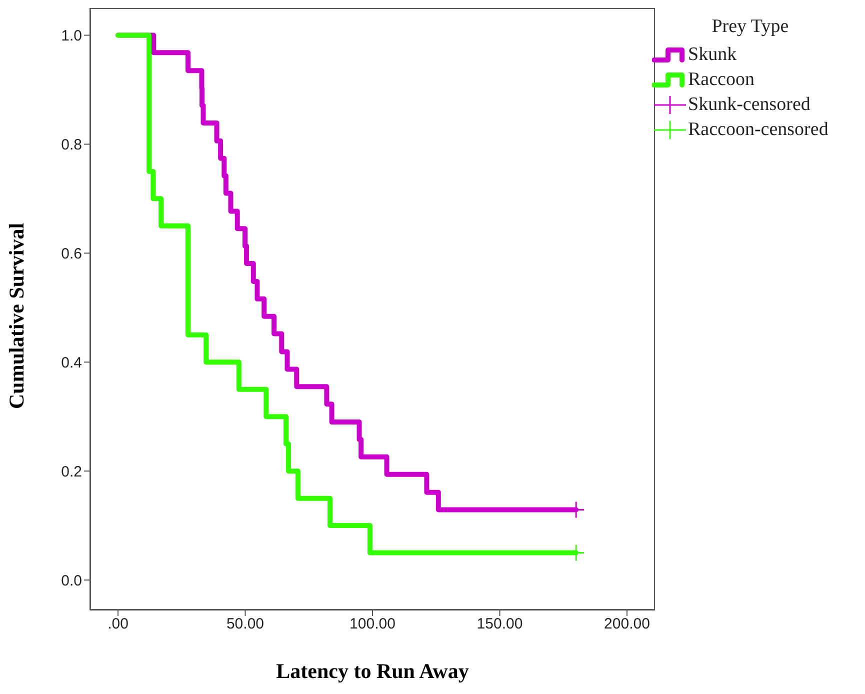 This screenshot has width=865, height=694. Describe the element at coordinates (373, 624) in the screenshot. I see `x-tick-label: 100.00` at that location.